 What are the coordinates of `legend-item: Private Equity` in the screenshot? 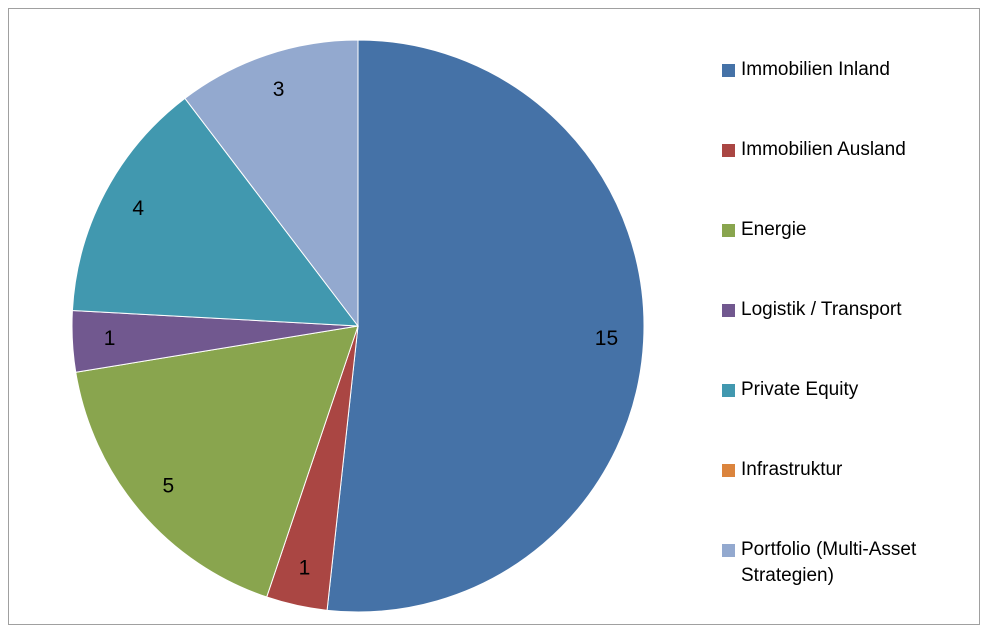 It's located at (847, 390).